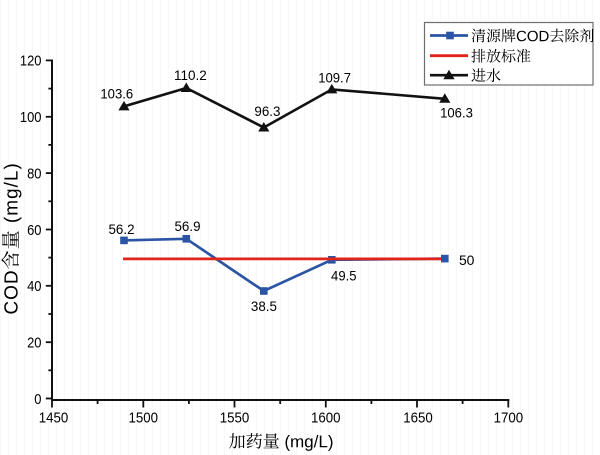 Image resolution: width=600 pixels, height=455 pixels. Describe the element at coordinates (31, 61) in the screenshot. I see `svg-text: 120` at that location.